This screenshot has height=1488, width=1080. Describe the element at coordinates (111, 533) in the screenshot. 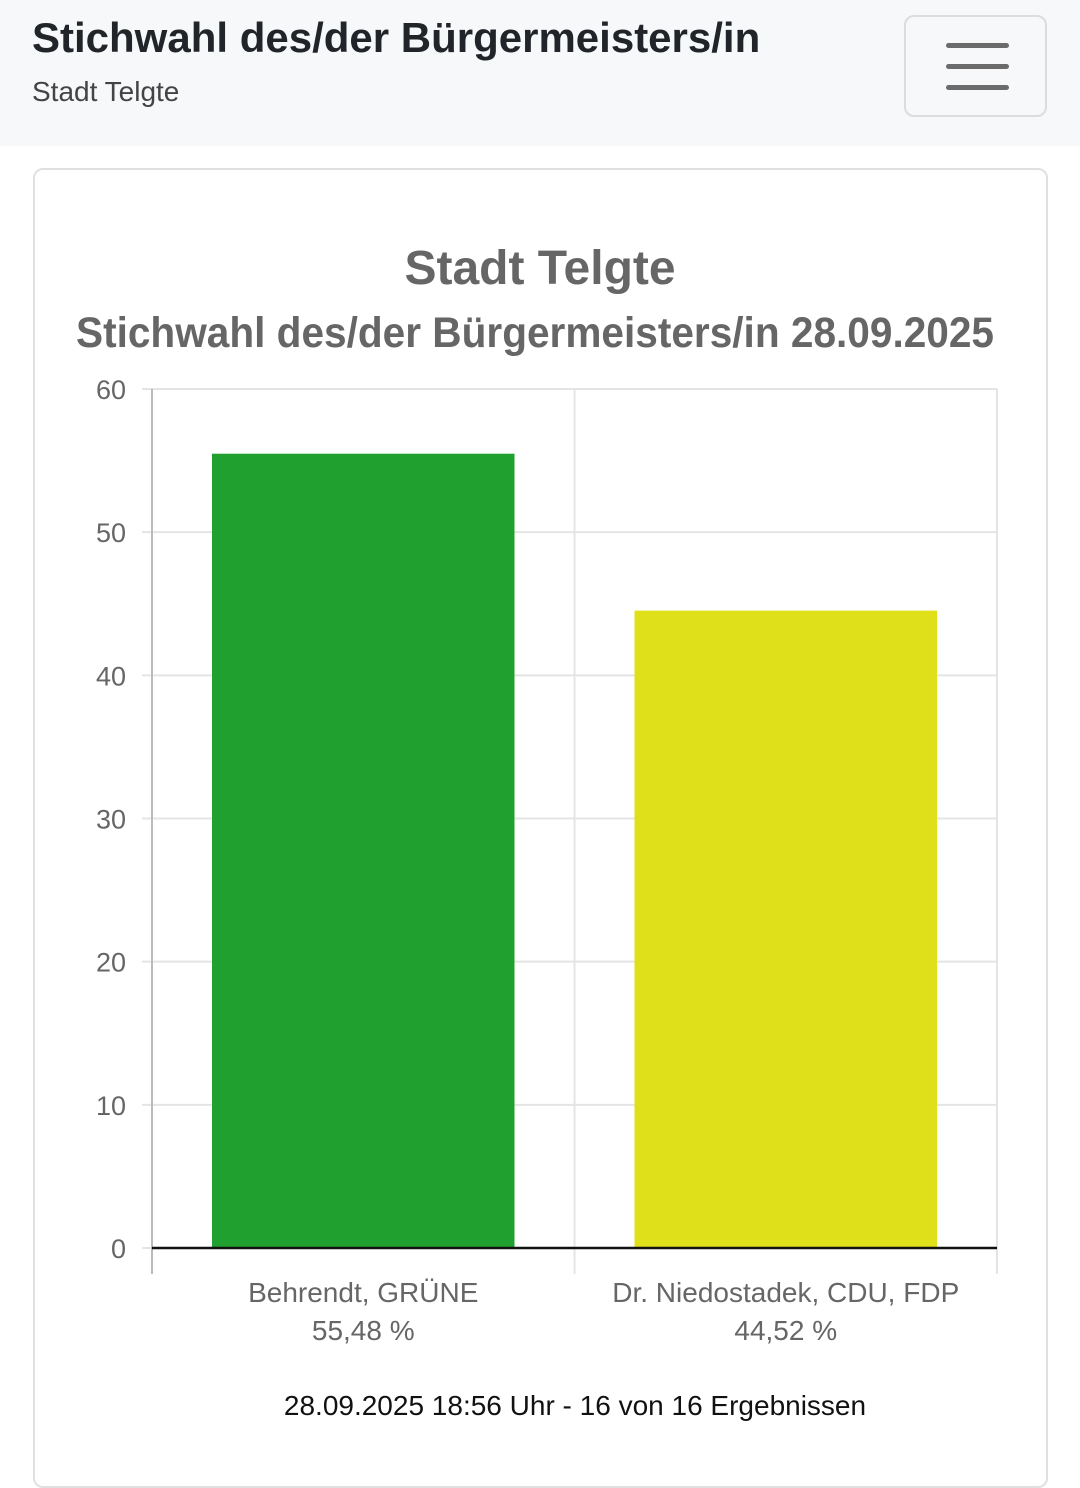

I see `y-tick-label: 50` at that location.